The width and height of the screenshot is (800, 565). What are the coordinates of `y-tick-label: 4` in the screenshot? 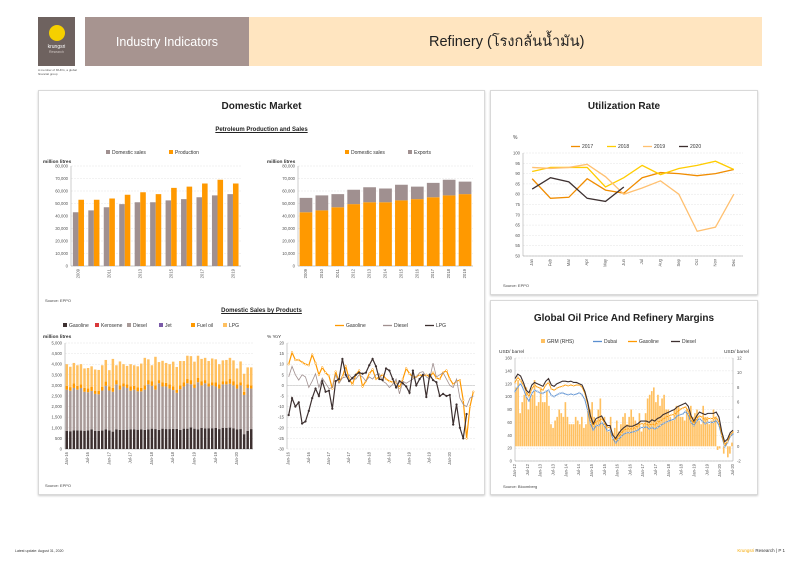 It's located at (738, 416).